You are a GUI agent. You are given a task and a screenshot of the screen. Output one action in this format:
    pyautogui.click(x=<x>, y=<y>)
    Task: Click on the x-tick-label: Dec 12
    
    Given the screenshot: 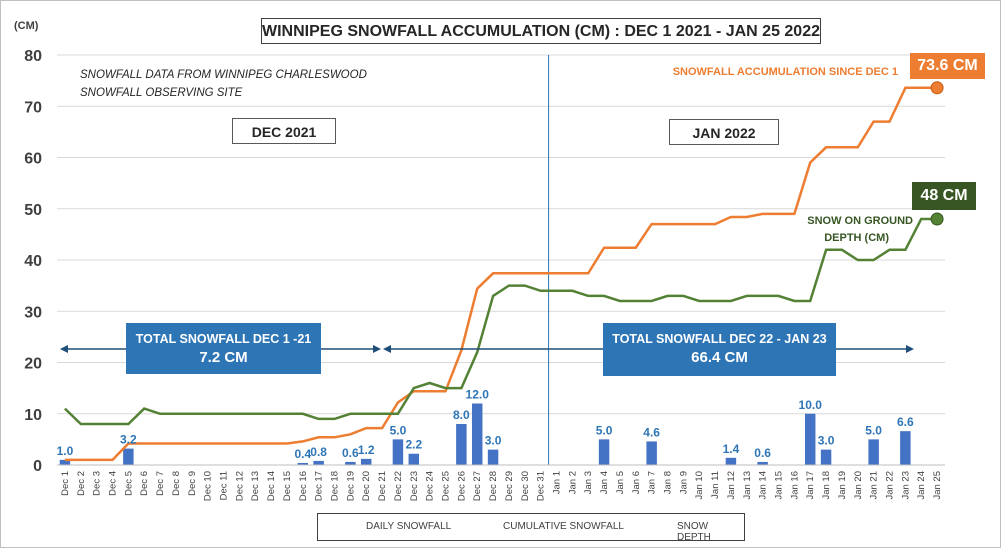 What is the action you would take?
    pyautogui.click(x=239, y=486)
    